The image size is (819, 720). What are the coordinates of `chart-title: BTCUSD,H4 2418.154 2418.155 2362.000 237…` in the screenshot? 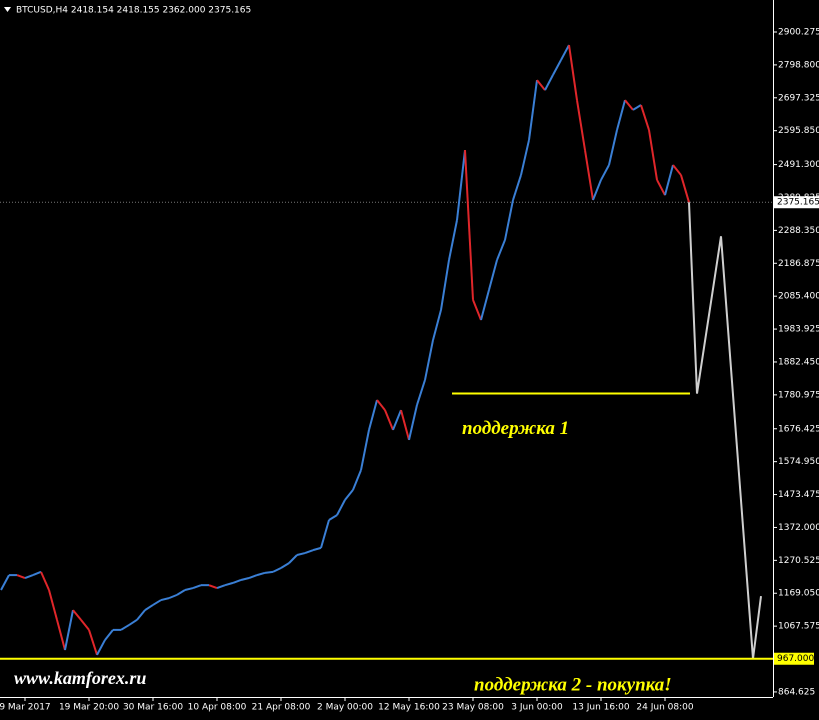 It's located at (133, 11).